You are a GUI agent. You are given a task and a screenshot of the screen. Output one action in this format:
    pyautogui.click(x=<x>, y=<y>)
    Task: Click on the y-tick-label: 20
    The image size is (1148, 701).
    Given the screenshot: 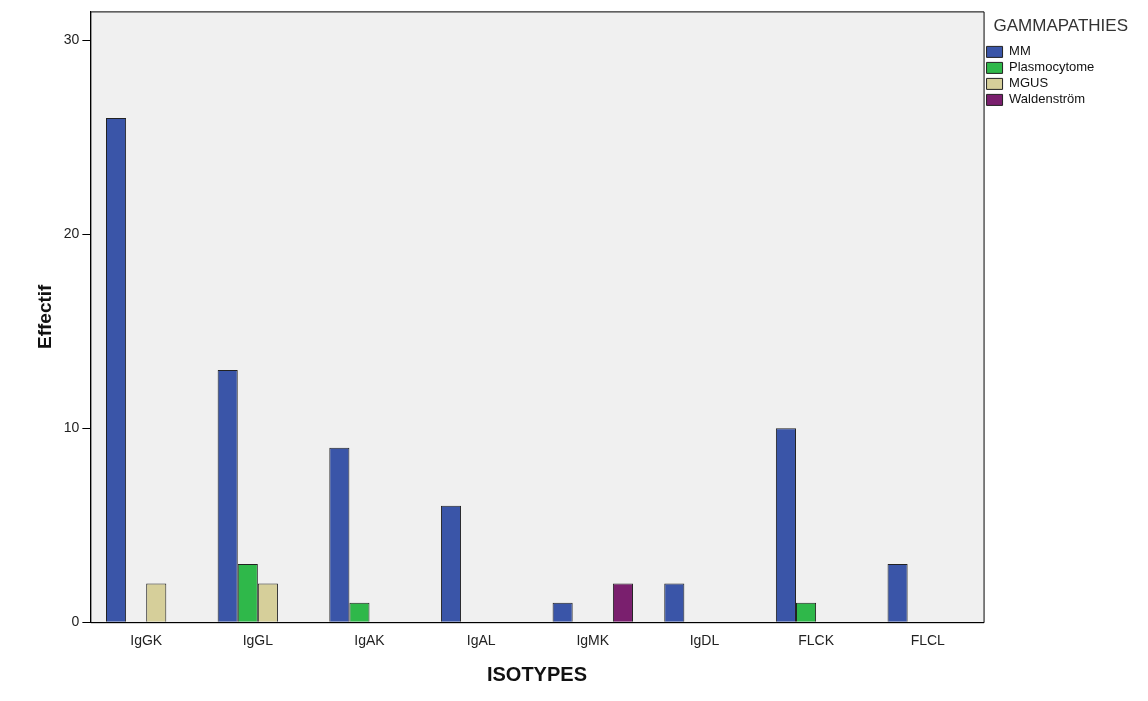 What is the action you would take?
    pyautogui.click(x=71, y=233)
    